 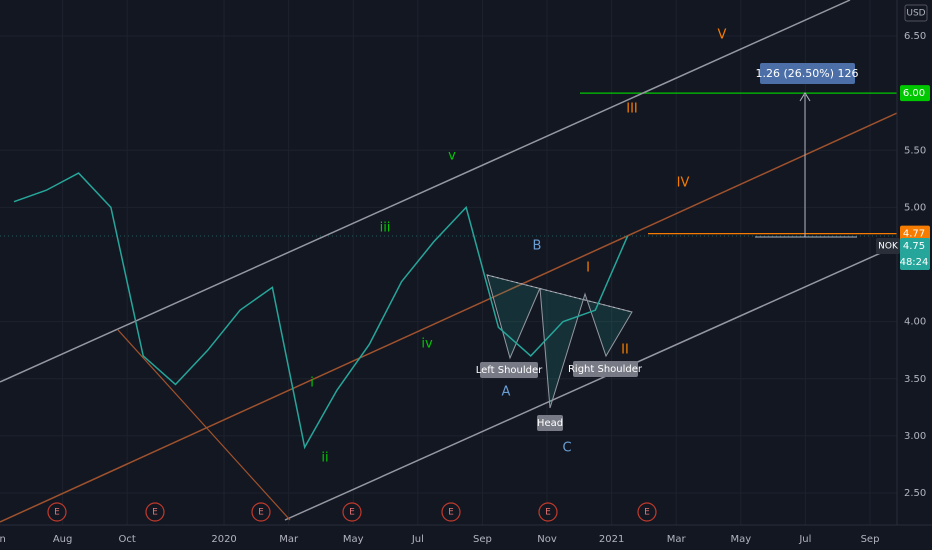 What do you see at coordinates (588, 268) in the screenshot?
I see `wave-label: I` at bounding box center [588, 268].